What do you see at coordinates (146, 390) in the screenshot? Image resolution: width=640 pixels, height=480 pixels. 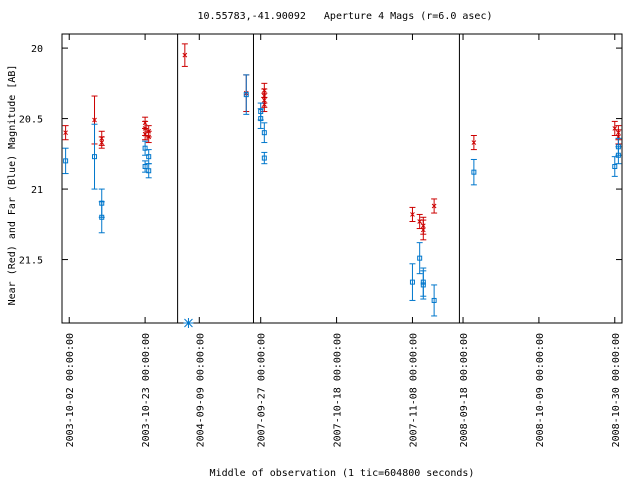 I see `x-tick-label: 2003-10-23 00:00:00` at bounding box center [146, 390].